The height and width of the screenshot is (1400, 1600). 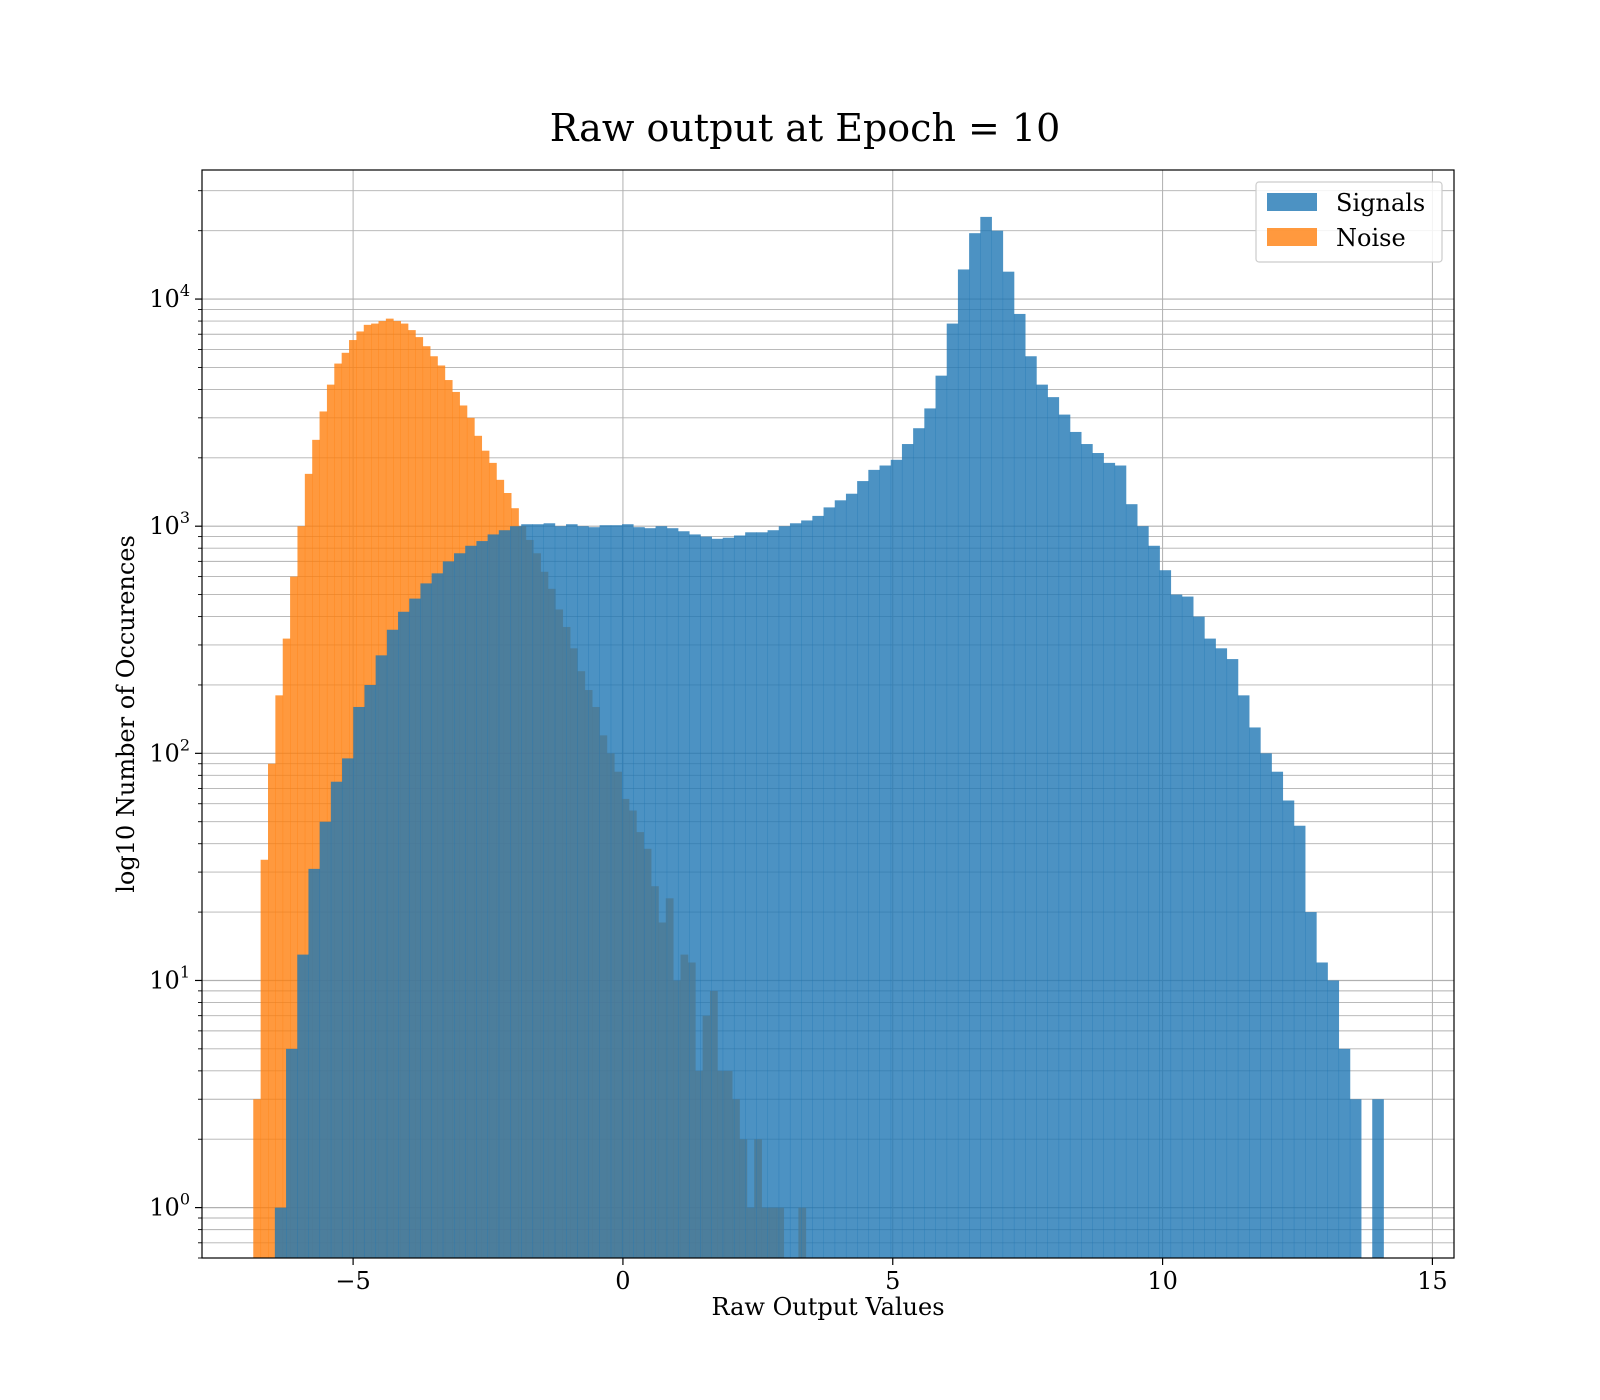 What do you see at coordinates (169, 297) in the screenshot?
I see `y-tick-label: 10⁴` at bounding box center [169, 297].